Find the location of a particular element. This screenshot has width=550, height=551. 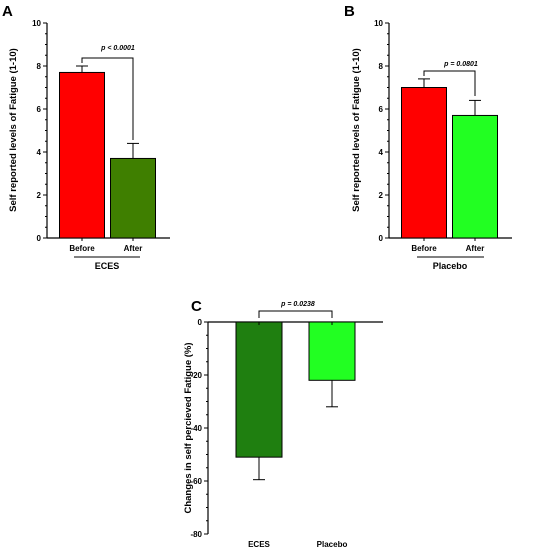

panel-a-y-tick-label: 4 is located at coordinates (39, 152).